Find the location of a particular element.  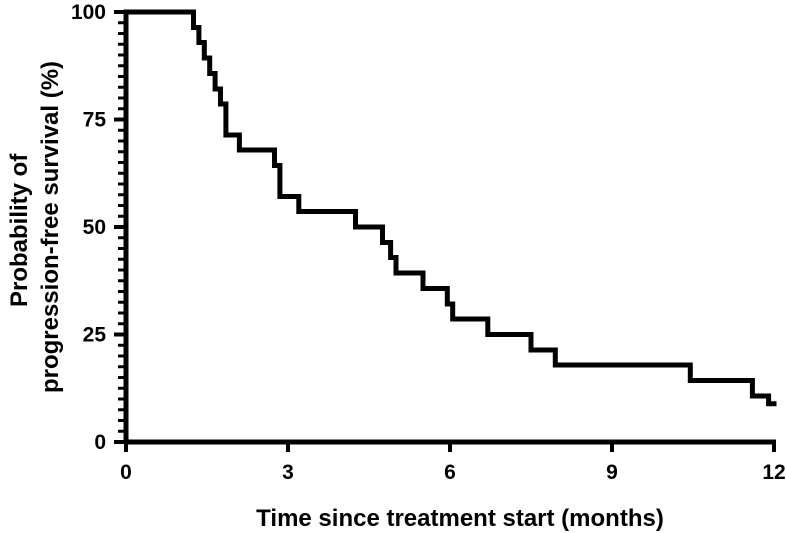

y-tick-label: 25 is located at coordinates (95, 335).